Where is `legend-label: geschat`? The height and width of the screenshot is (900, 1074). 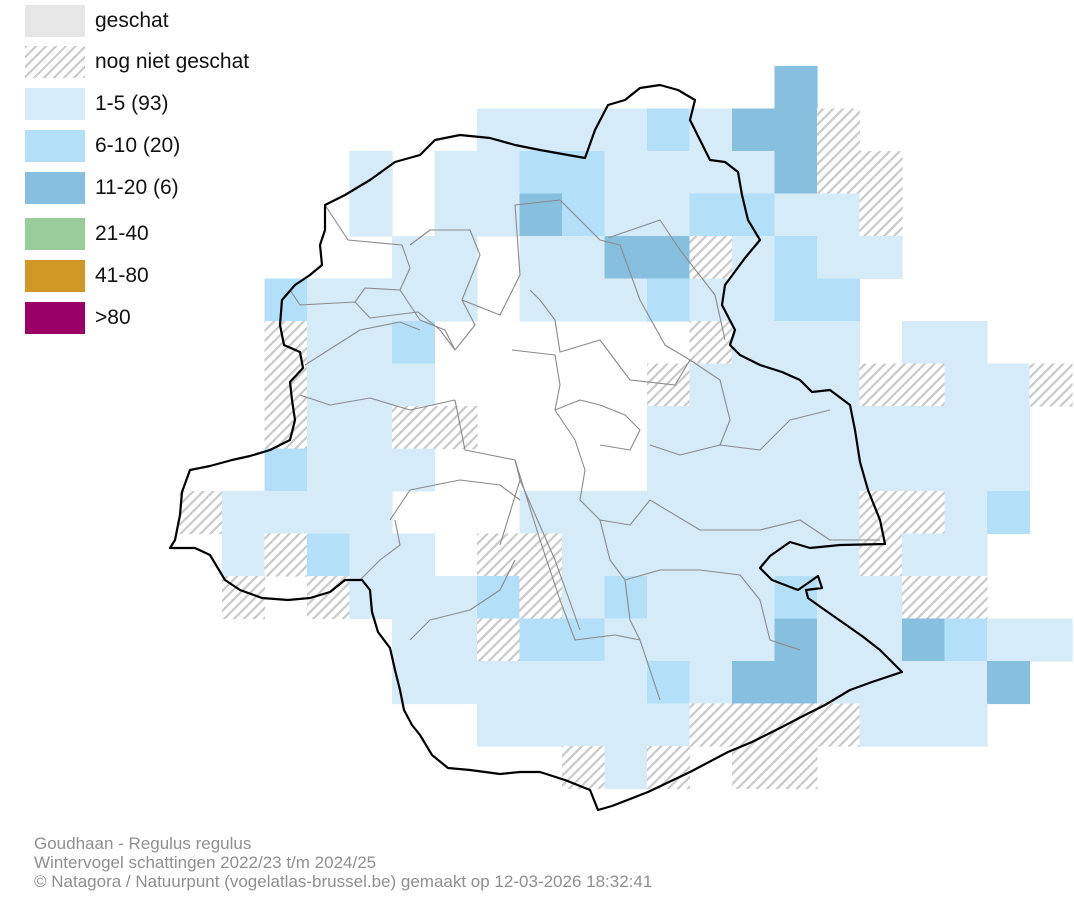
legend-label: geschat is located at coordinates (132, 20).